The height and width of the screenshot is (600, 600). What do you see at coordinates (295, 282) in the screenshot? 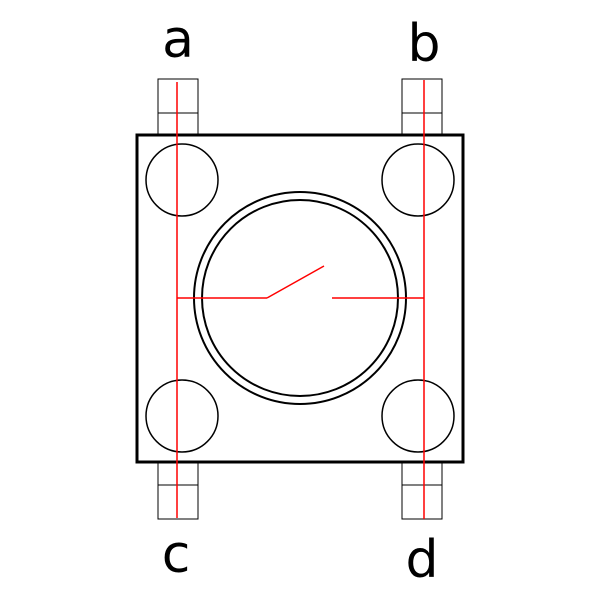
I see `switch-contact-open` at bounding box center [295, 282].